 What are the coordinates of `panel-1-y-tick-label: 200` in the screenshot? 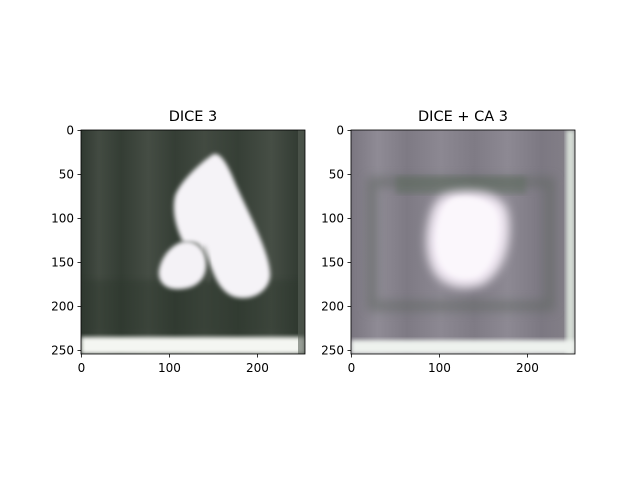 It's located at (62, 307).